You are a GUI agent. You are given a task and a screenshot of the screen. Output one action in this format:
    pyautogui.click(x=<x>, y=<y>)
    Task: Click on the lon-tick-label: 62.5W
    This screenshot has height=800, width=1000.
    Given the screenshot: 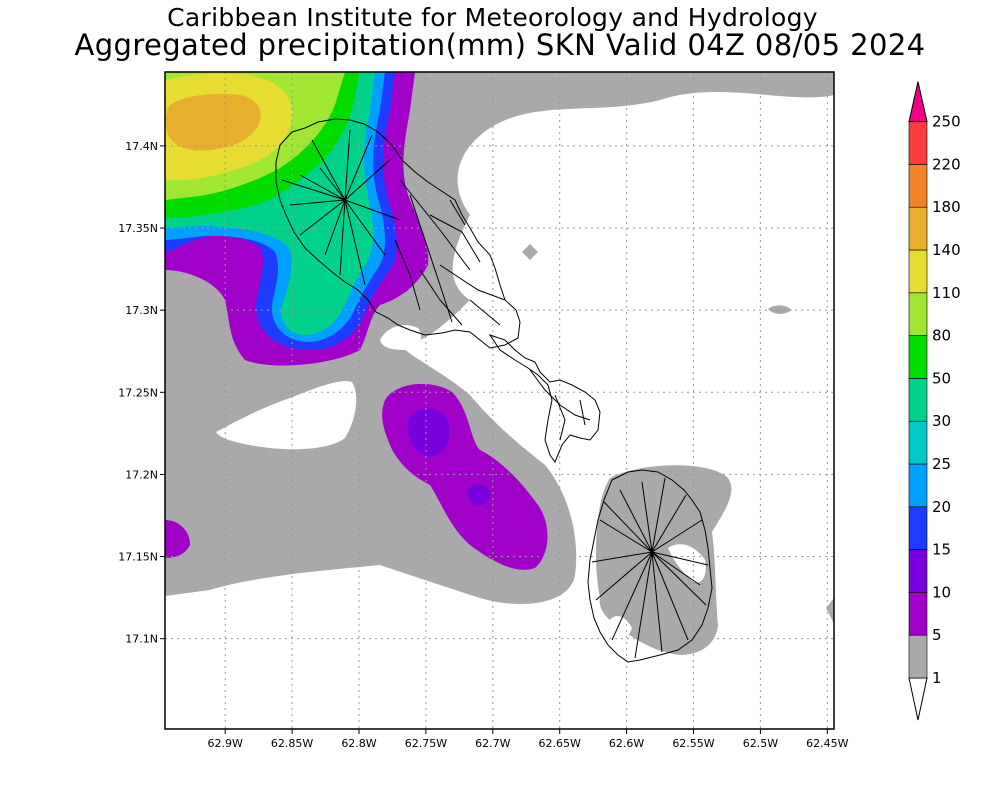 What is the action you would take?
    pyautogui.click(x=760, y=743)
    